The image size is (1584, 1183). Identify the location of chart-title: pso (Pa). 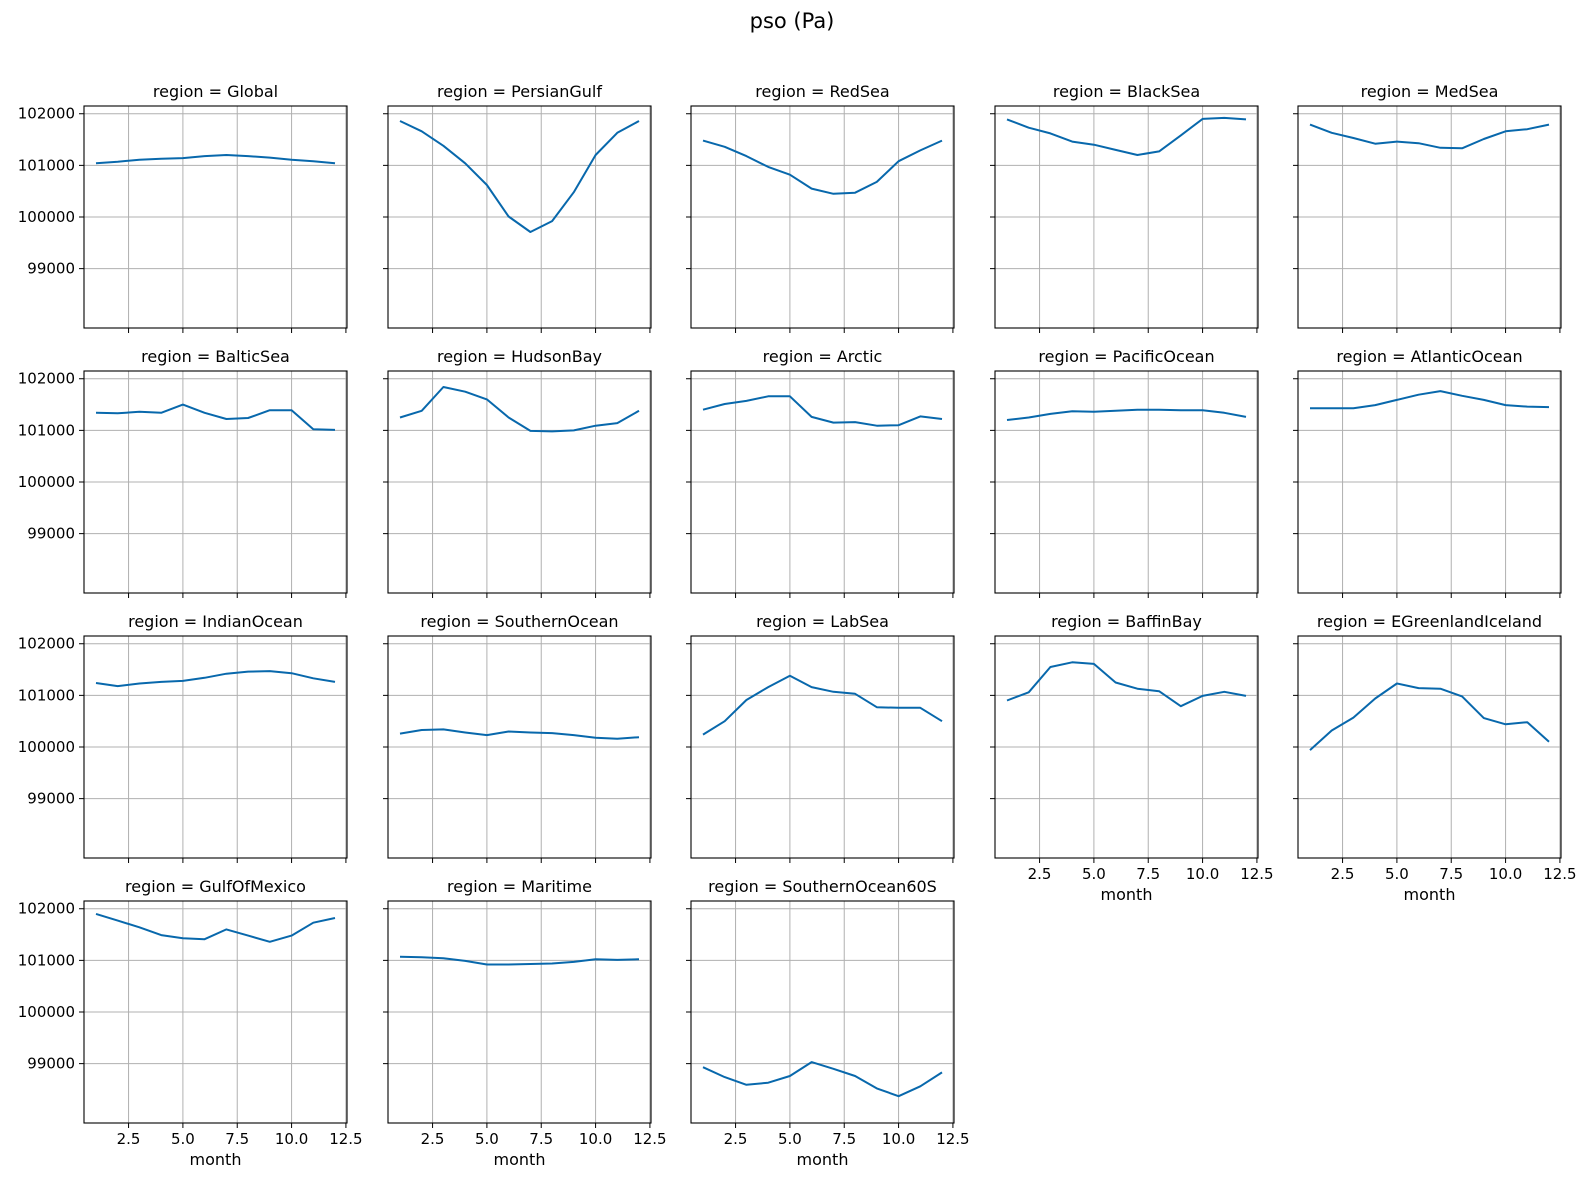
(792, 21).